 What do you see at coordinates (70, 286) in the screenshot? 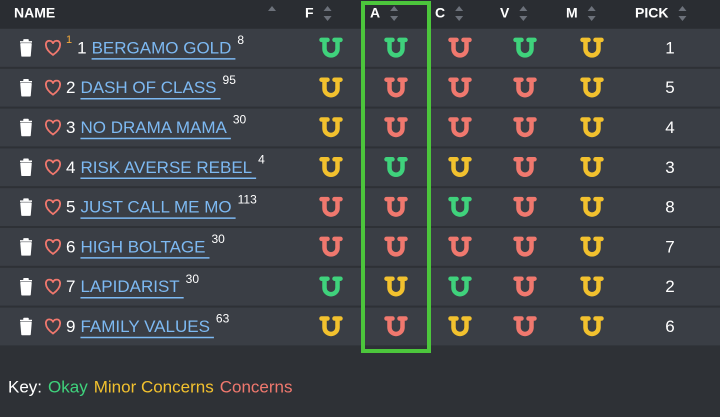
I see `row-number: 7` at bounding box center [70, 286].